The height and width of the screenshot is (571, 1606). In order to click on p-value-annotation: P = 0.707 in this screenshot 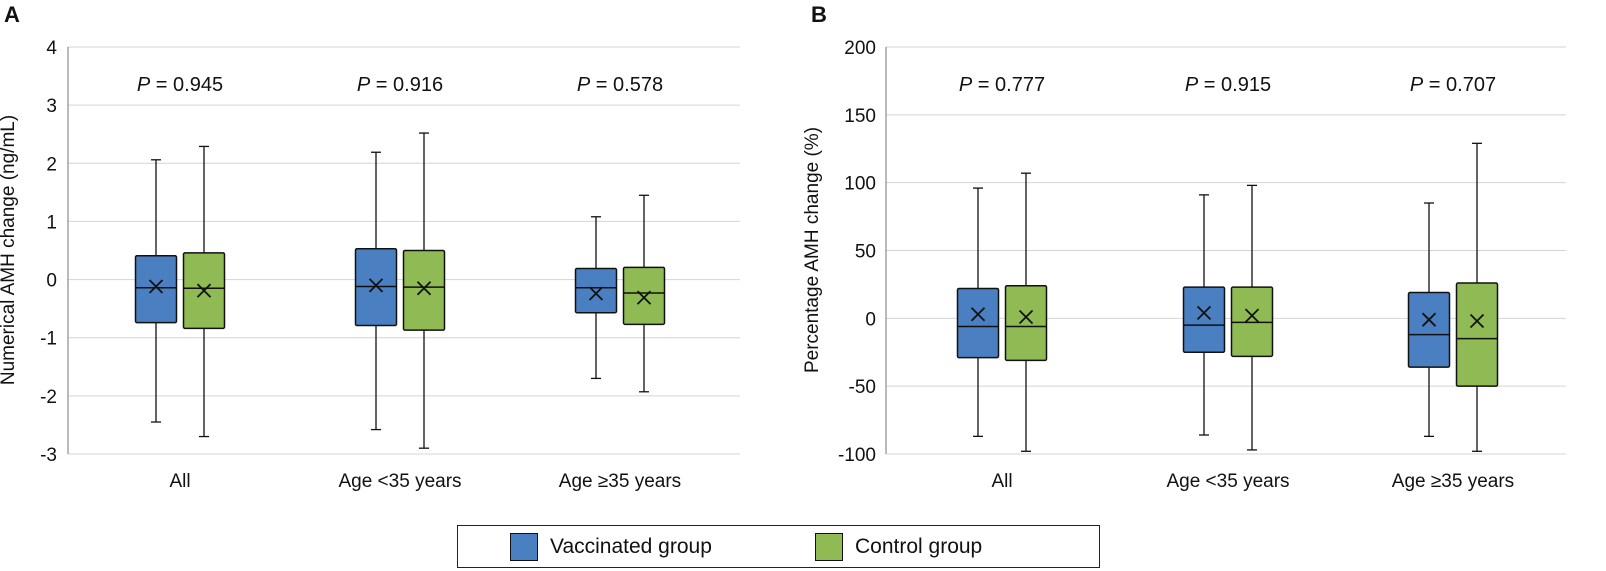, I will do `click(1453, 85)`.